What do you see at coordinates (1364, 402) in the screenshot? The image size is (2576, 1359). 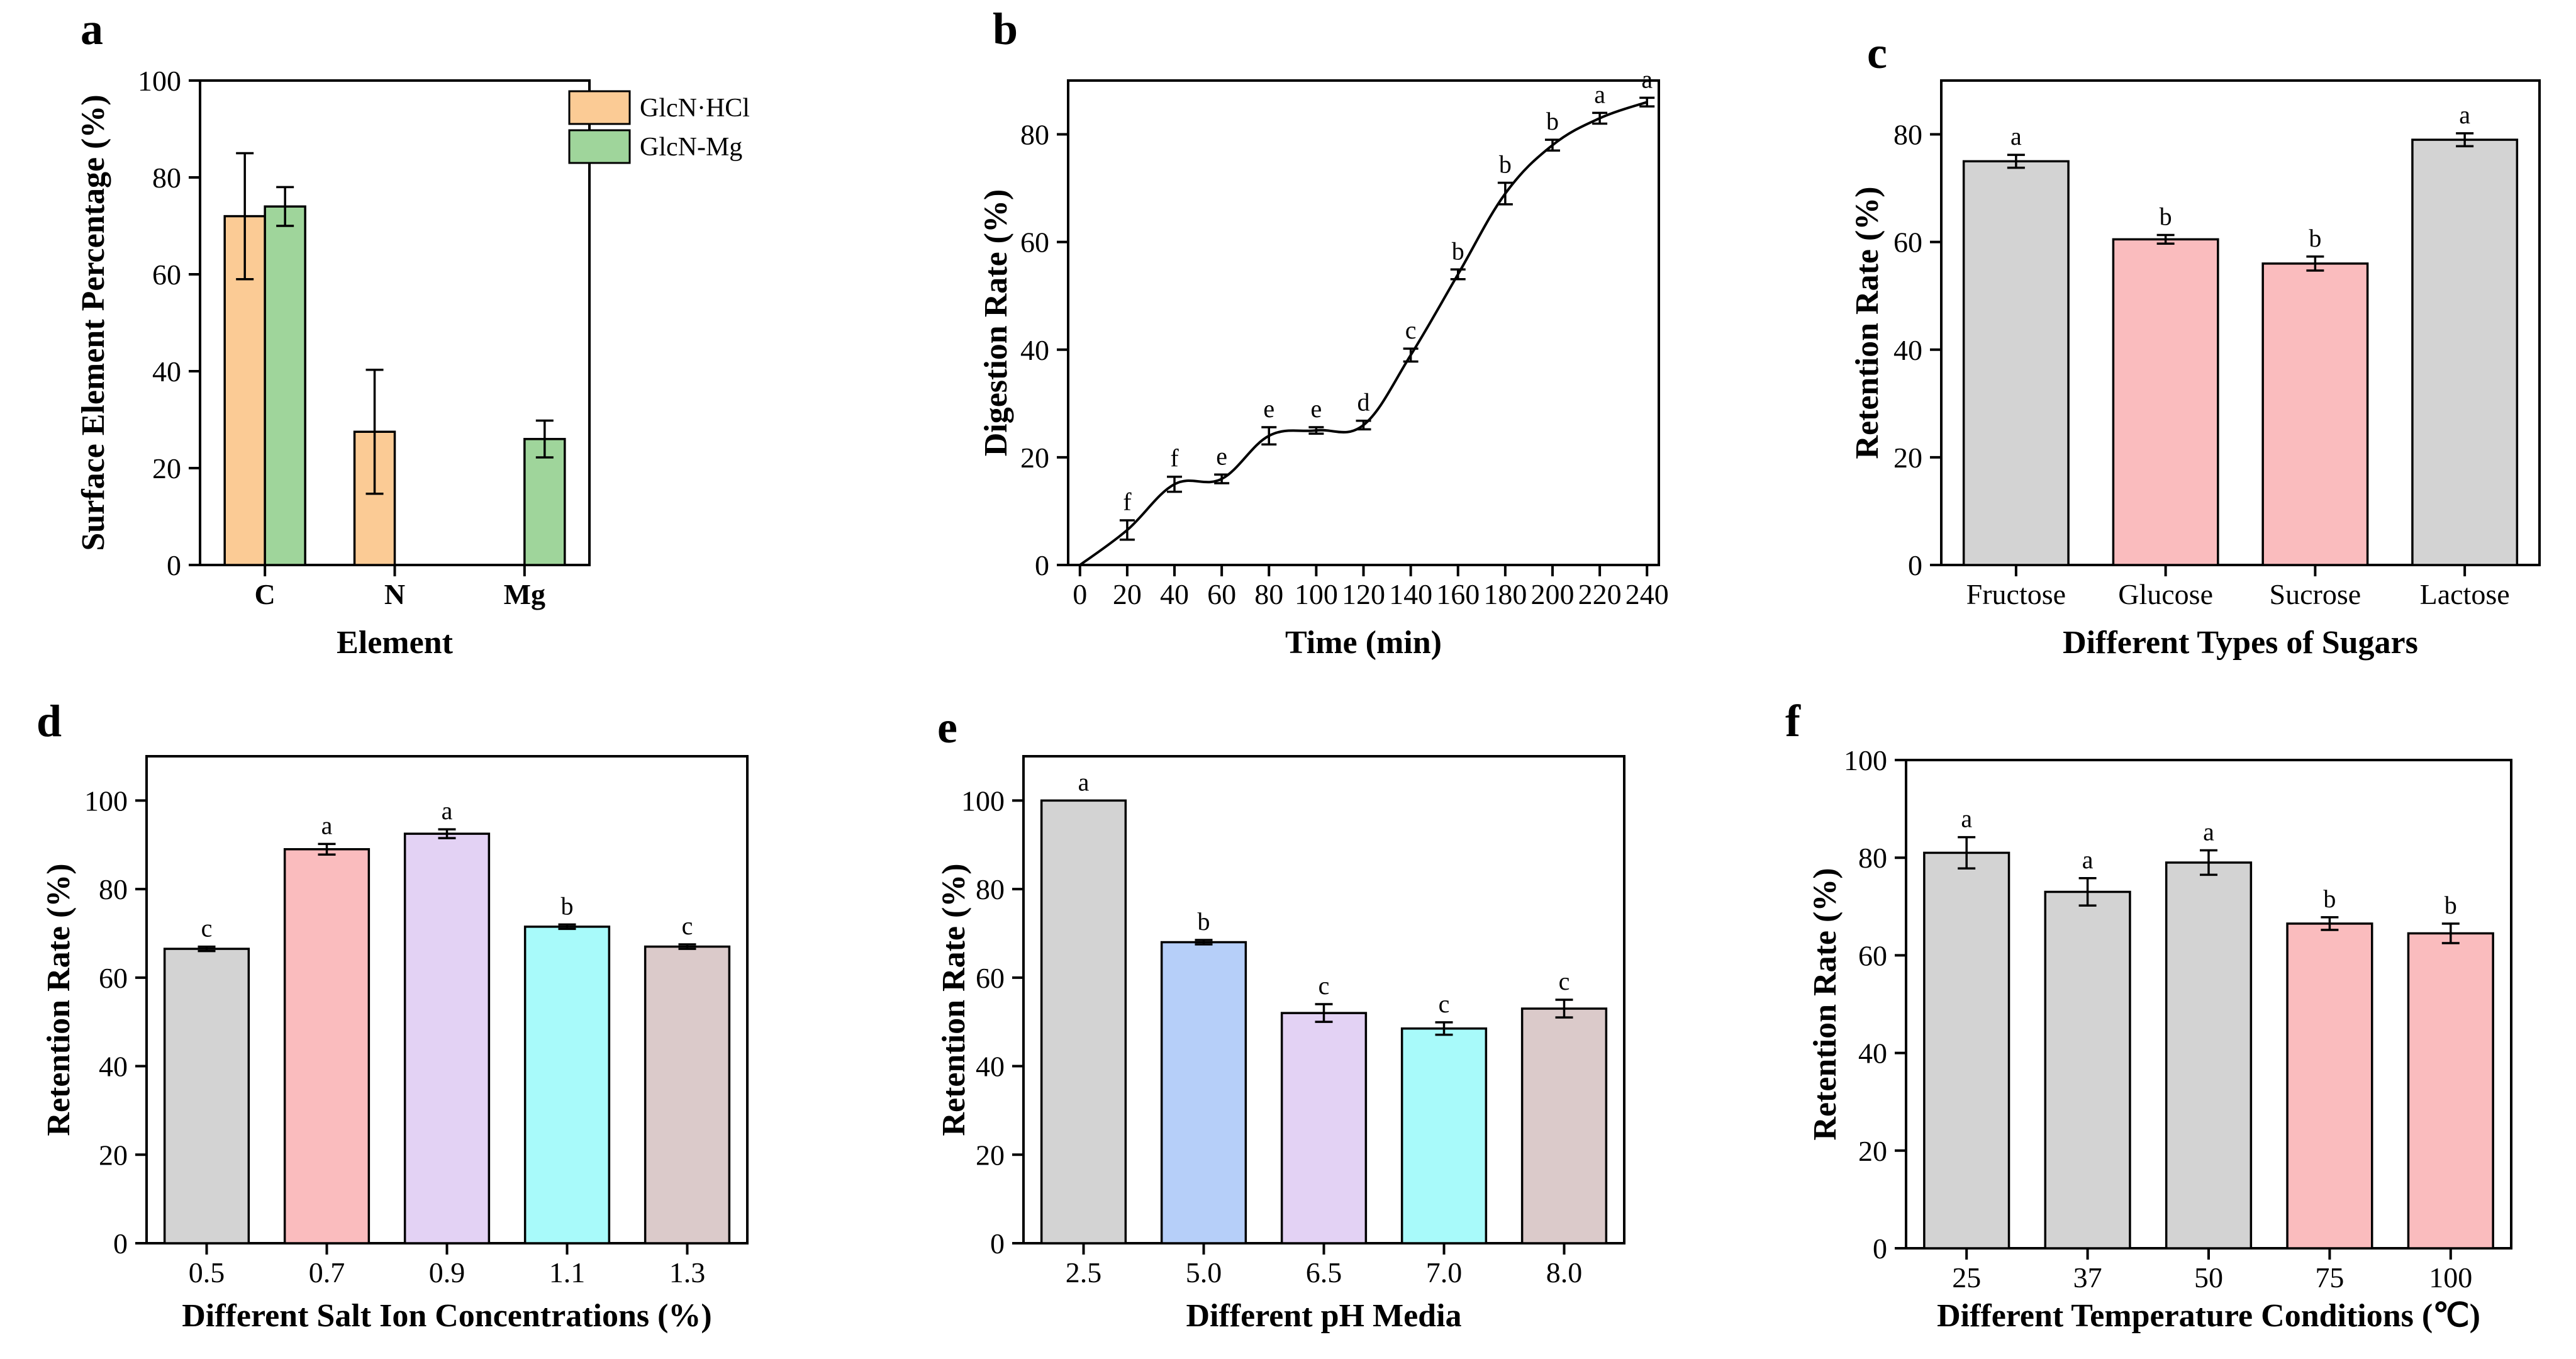 I see `significance-letter: d` at bounding box center [1364, 402].